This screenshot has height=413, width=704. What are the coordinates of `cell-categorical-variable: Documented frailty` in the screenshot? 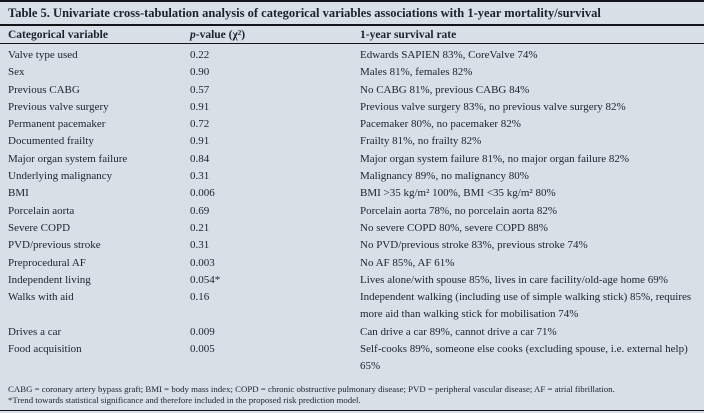 It's located at (51, 141).